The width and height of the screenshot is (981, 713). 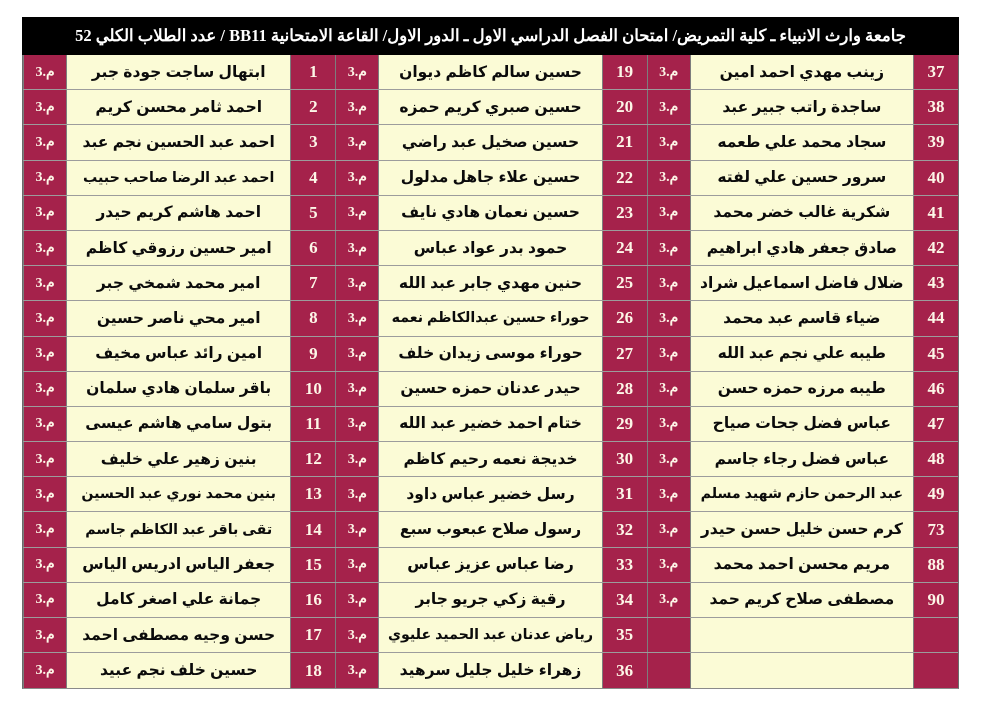 I want to click on table-row: 20 حسين صبري كريم حمزه م.3, so click(x=491, y=108).